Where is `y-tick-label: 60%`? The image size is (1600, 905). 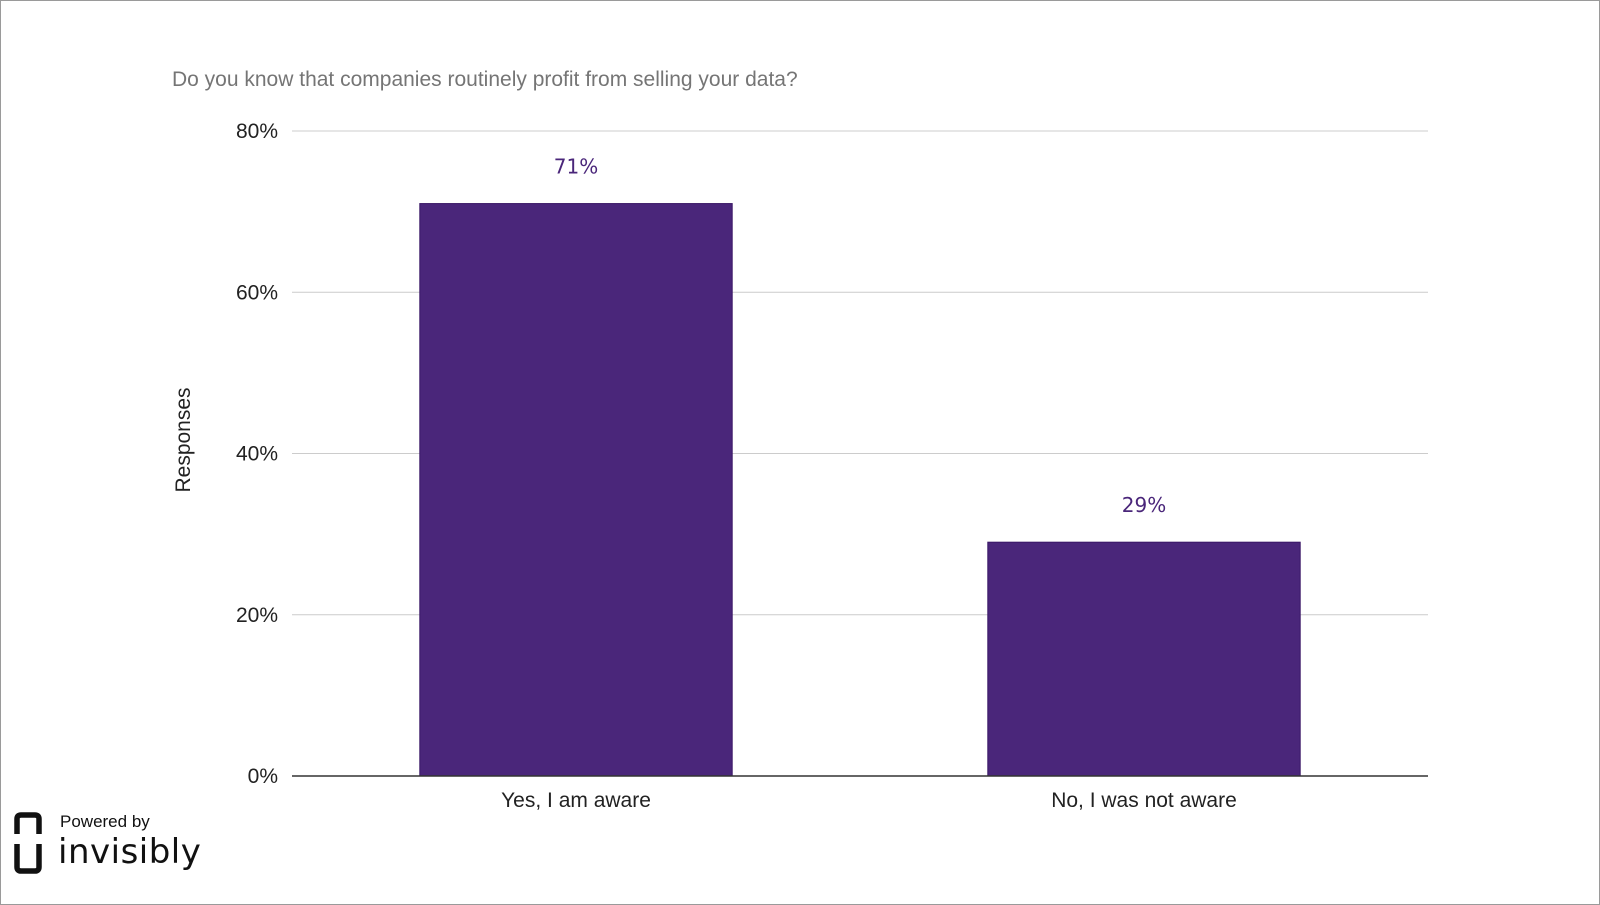
y-tick-label: 60% is located at coordinates (257, 292).